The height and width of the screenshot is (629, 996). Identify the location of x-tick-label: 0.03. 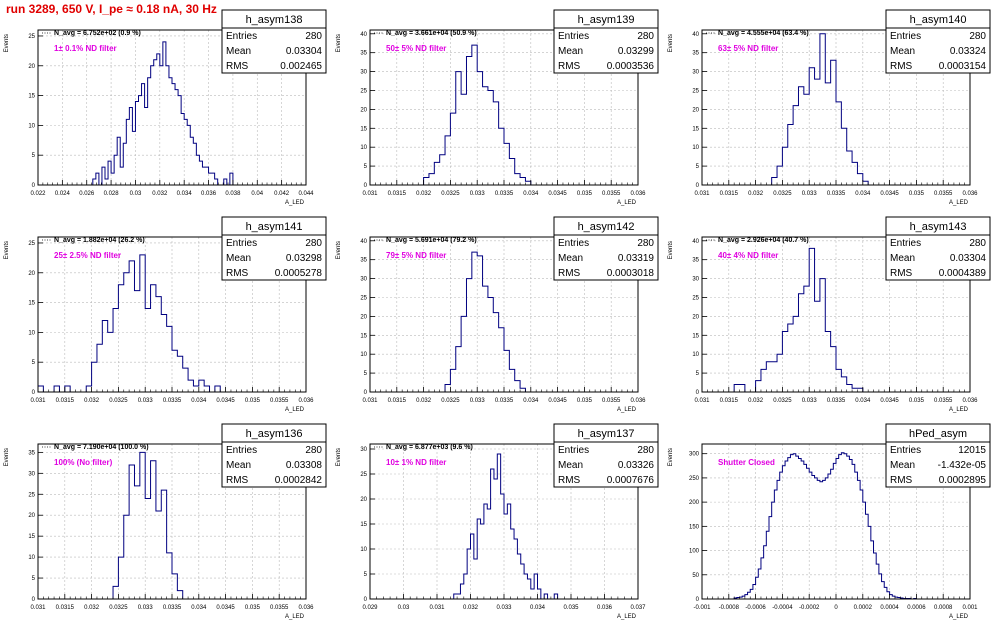
(404, 608).